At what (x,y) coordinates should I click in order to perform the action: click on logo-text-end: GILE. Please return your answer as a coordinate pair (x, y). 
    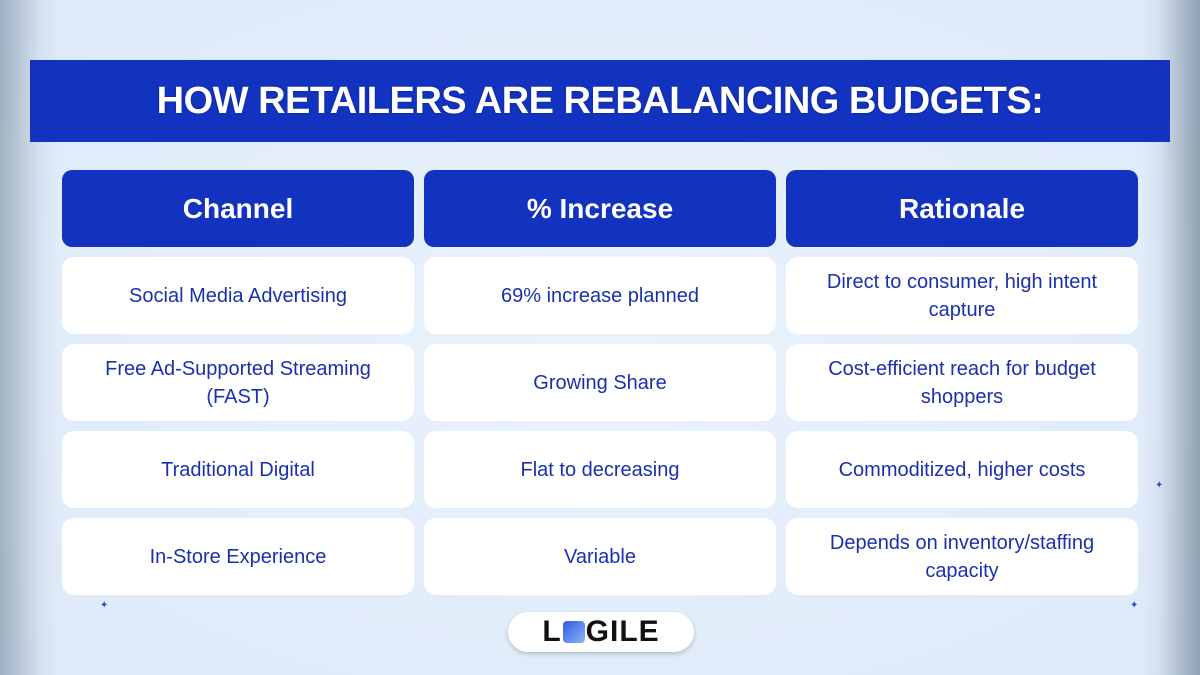
    Looking at the image, I should click on (622, 631).